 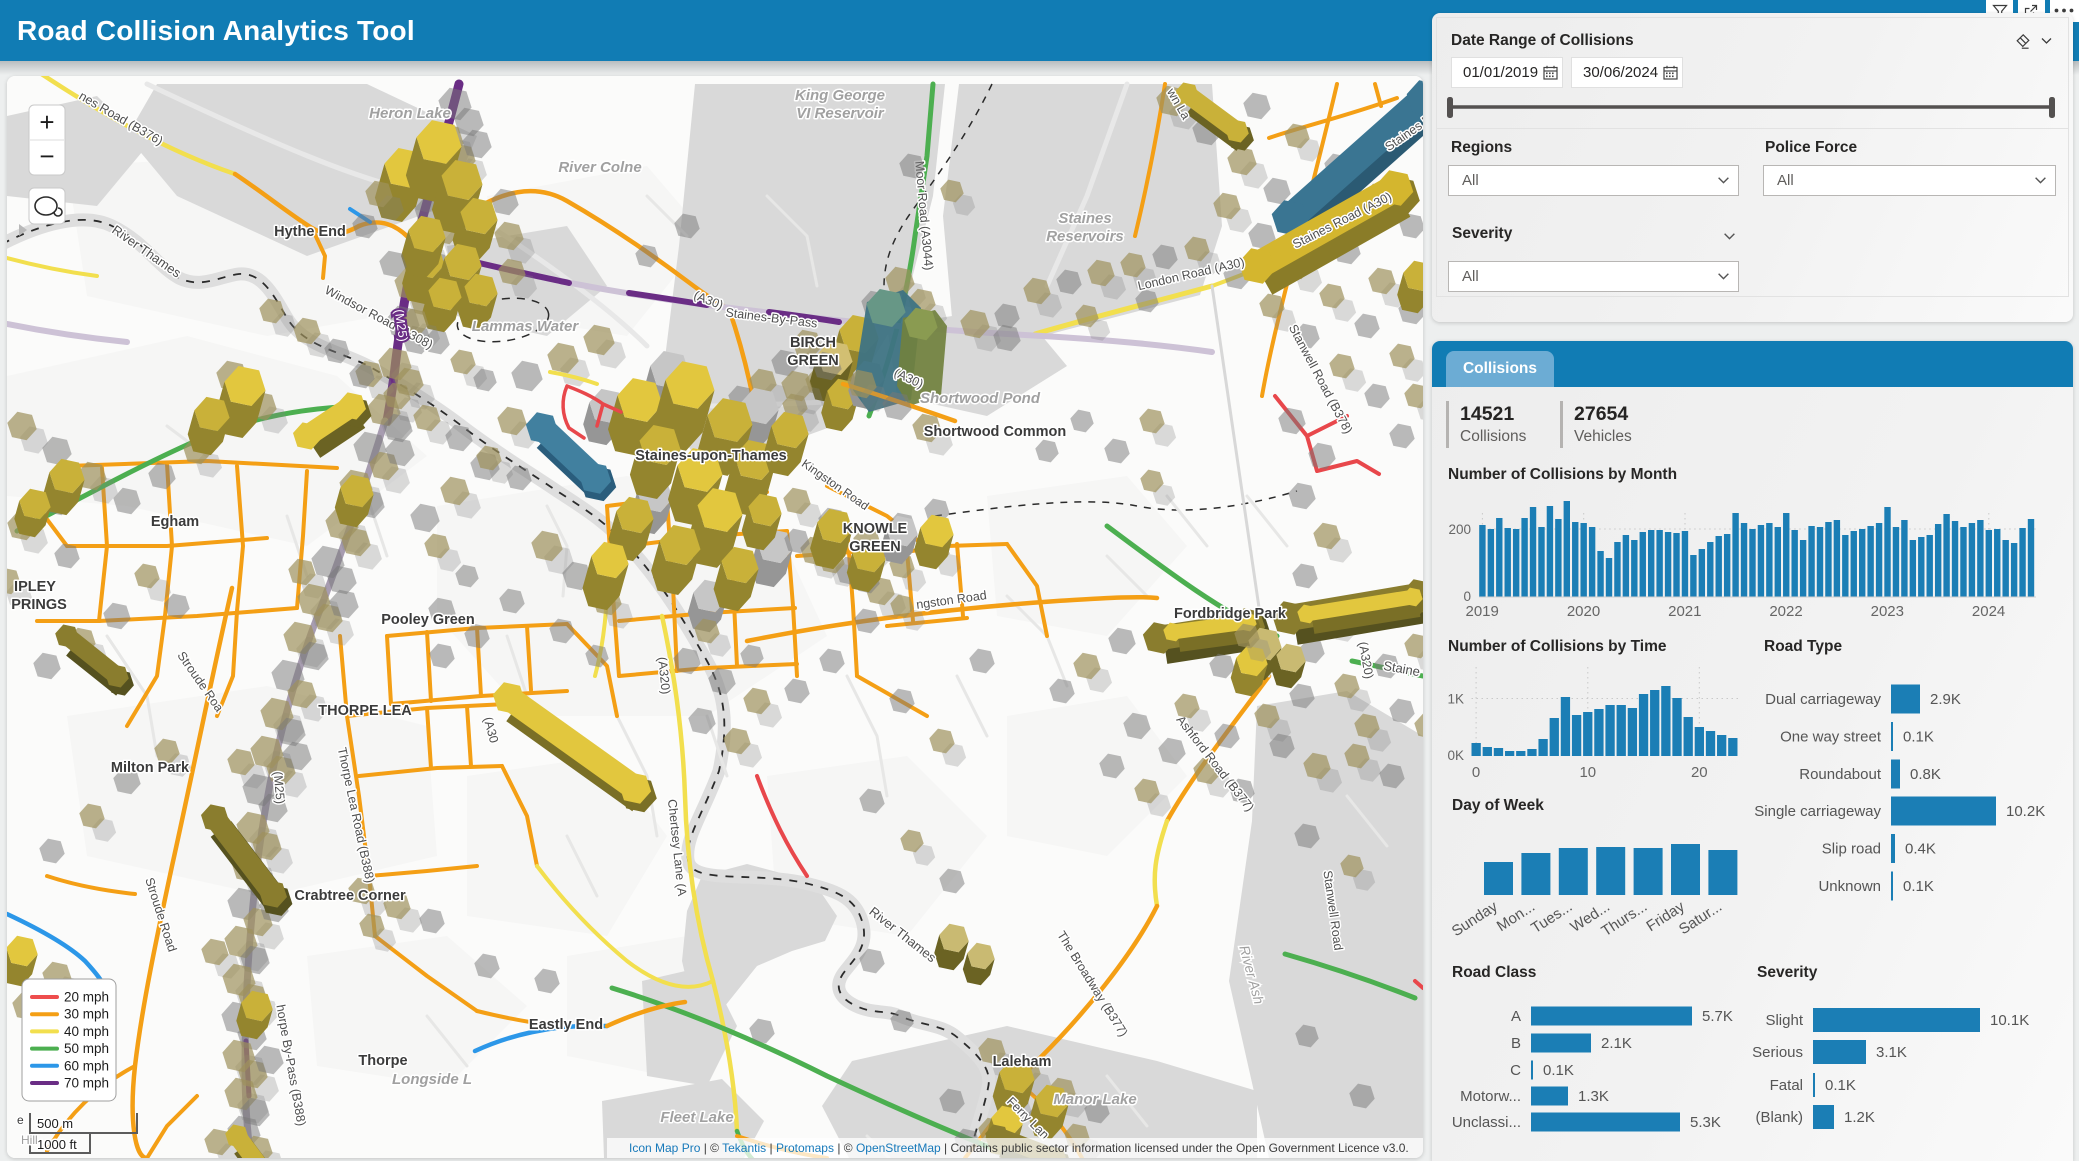 I want to click on svg-text: Crabtree Corner, so click(x=350, y=896).